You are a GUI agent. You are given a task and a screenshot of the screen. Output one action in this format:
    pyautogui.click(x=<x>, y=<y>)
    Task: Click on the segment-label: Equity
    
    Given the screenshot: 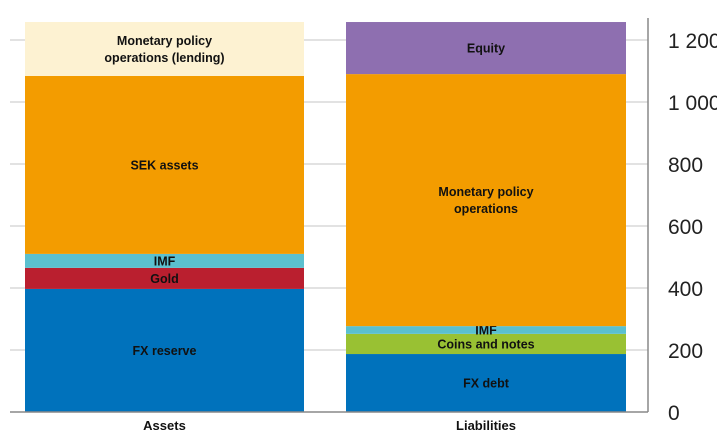 What is the action you would take?
    pyautogui.click(x=486, y=49)
    